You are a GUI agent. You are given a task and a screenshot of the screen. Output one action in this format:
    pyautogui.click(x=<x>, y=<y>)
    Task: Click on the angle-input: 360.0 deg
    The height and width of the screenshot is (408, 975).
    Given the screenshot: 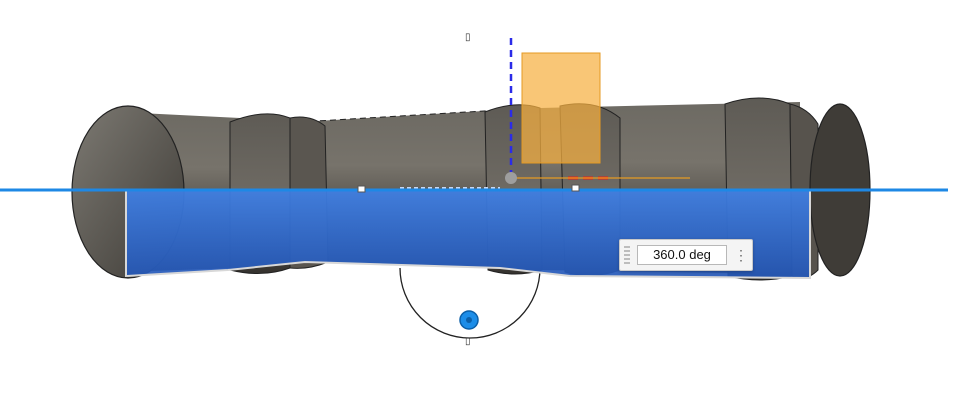 What is the action you would take?
    pyautogui.click(x=682, y=255)
    